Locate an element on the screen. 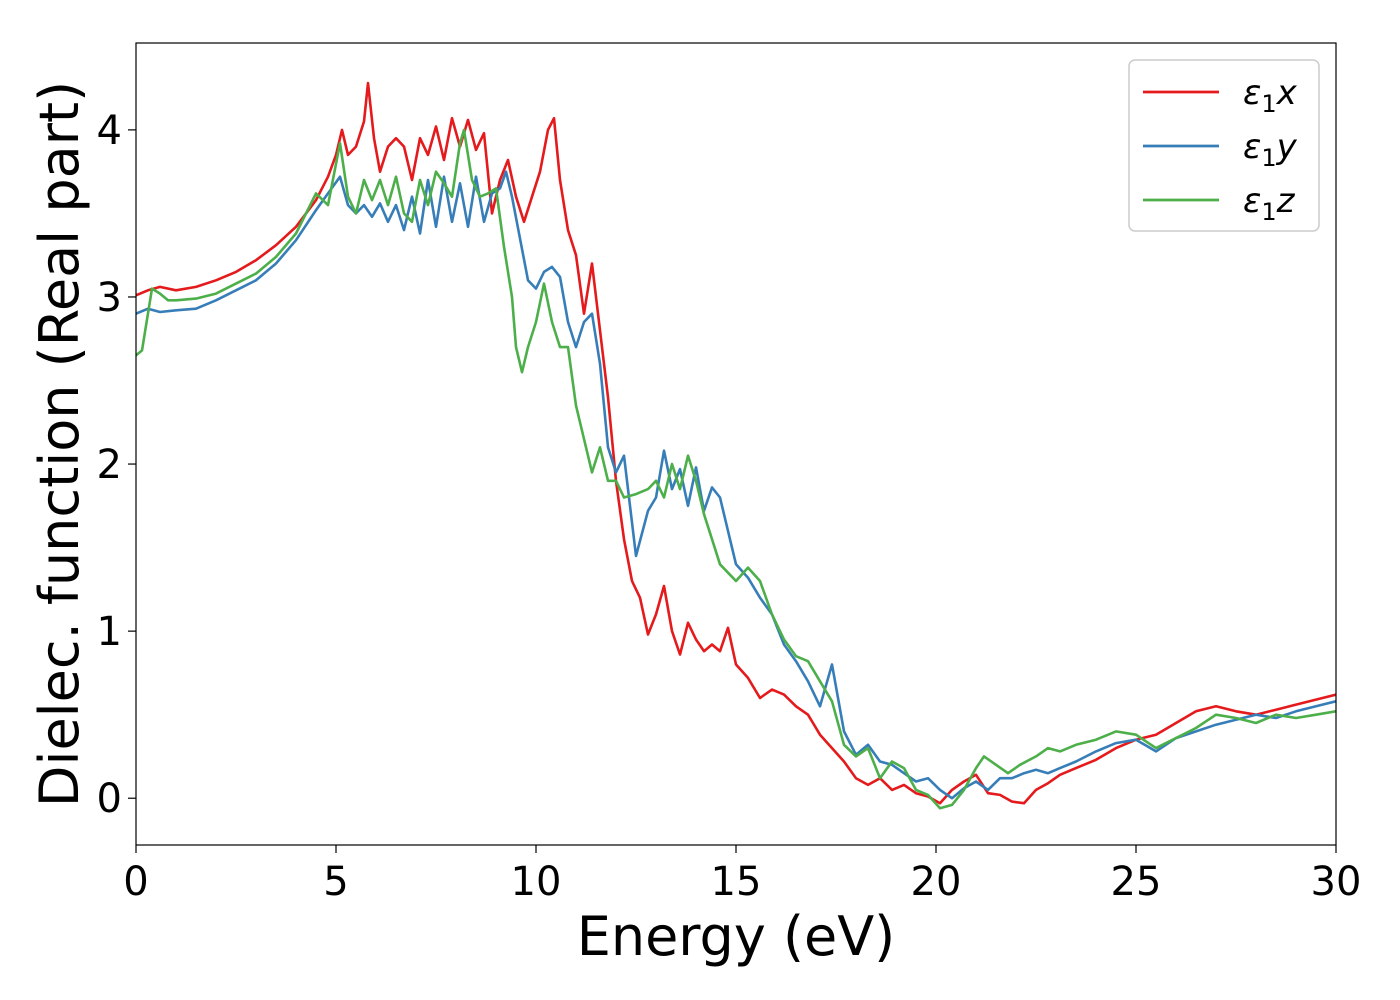 The width and height of the screenshot is (1400, 1000). legend-label-y: ε1y is located at coordinates (1270, 149).